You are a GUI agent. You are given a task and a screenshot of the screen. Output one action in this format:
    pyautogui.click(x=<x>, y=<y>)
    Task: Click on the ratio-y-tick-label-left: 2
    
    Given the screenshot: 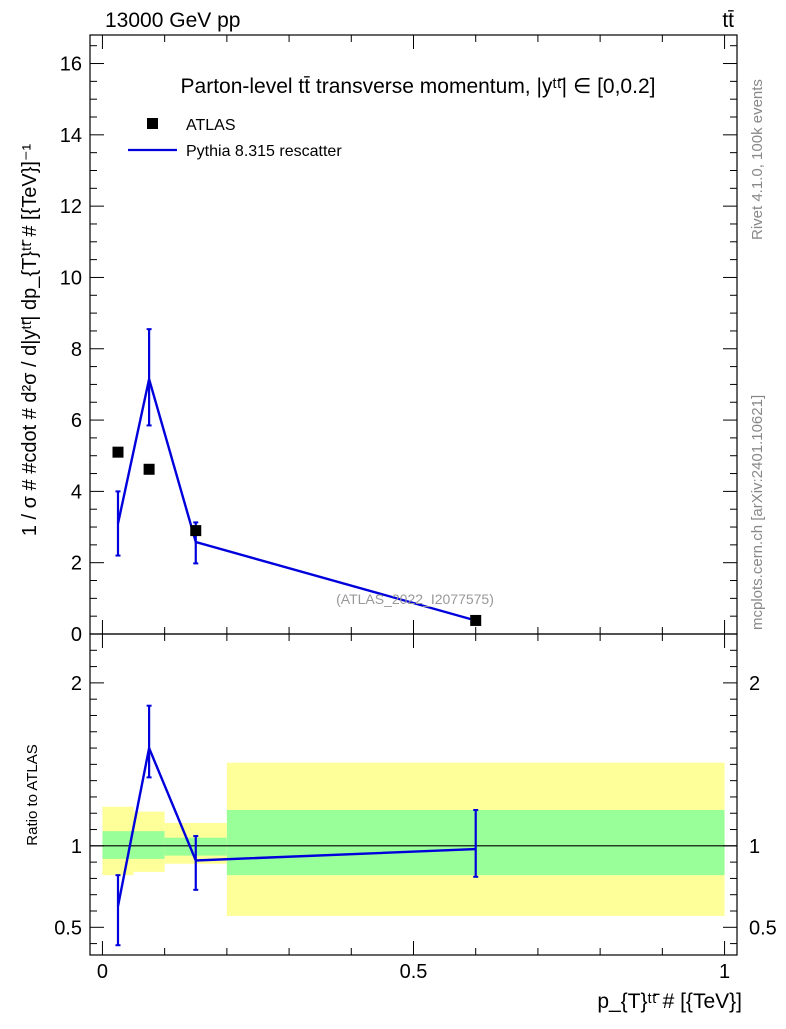 What is the action you would take?
    pyautogui.click(x=76, y=684)
    